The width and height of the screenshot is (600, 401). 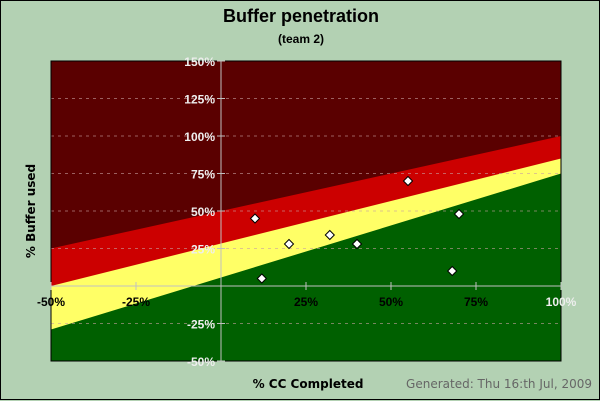 I want to click on x-tick-label: -25%, so click(x=136, y=302).